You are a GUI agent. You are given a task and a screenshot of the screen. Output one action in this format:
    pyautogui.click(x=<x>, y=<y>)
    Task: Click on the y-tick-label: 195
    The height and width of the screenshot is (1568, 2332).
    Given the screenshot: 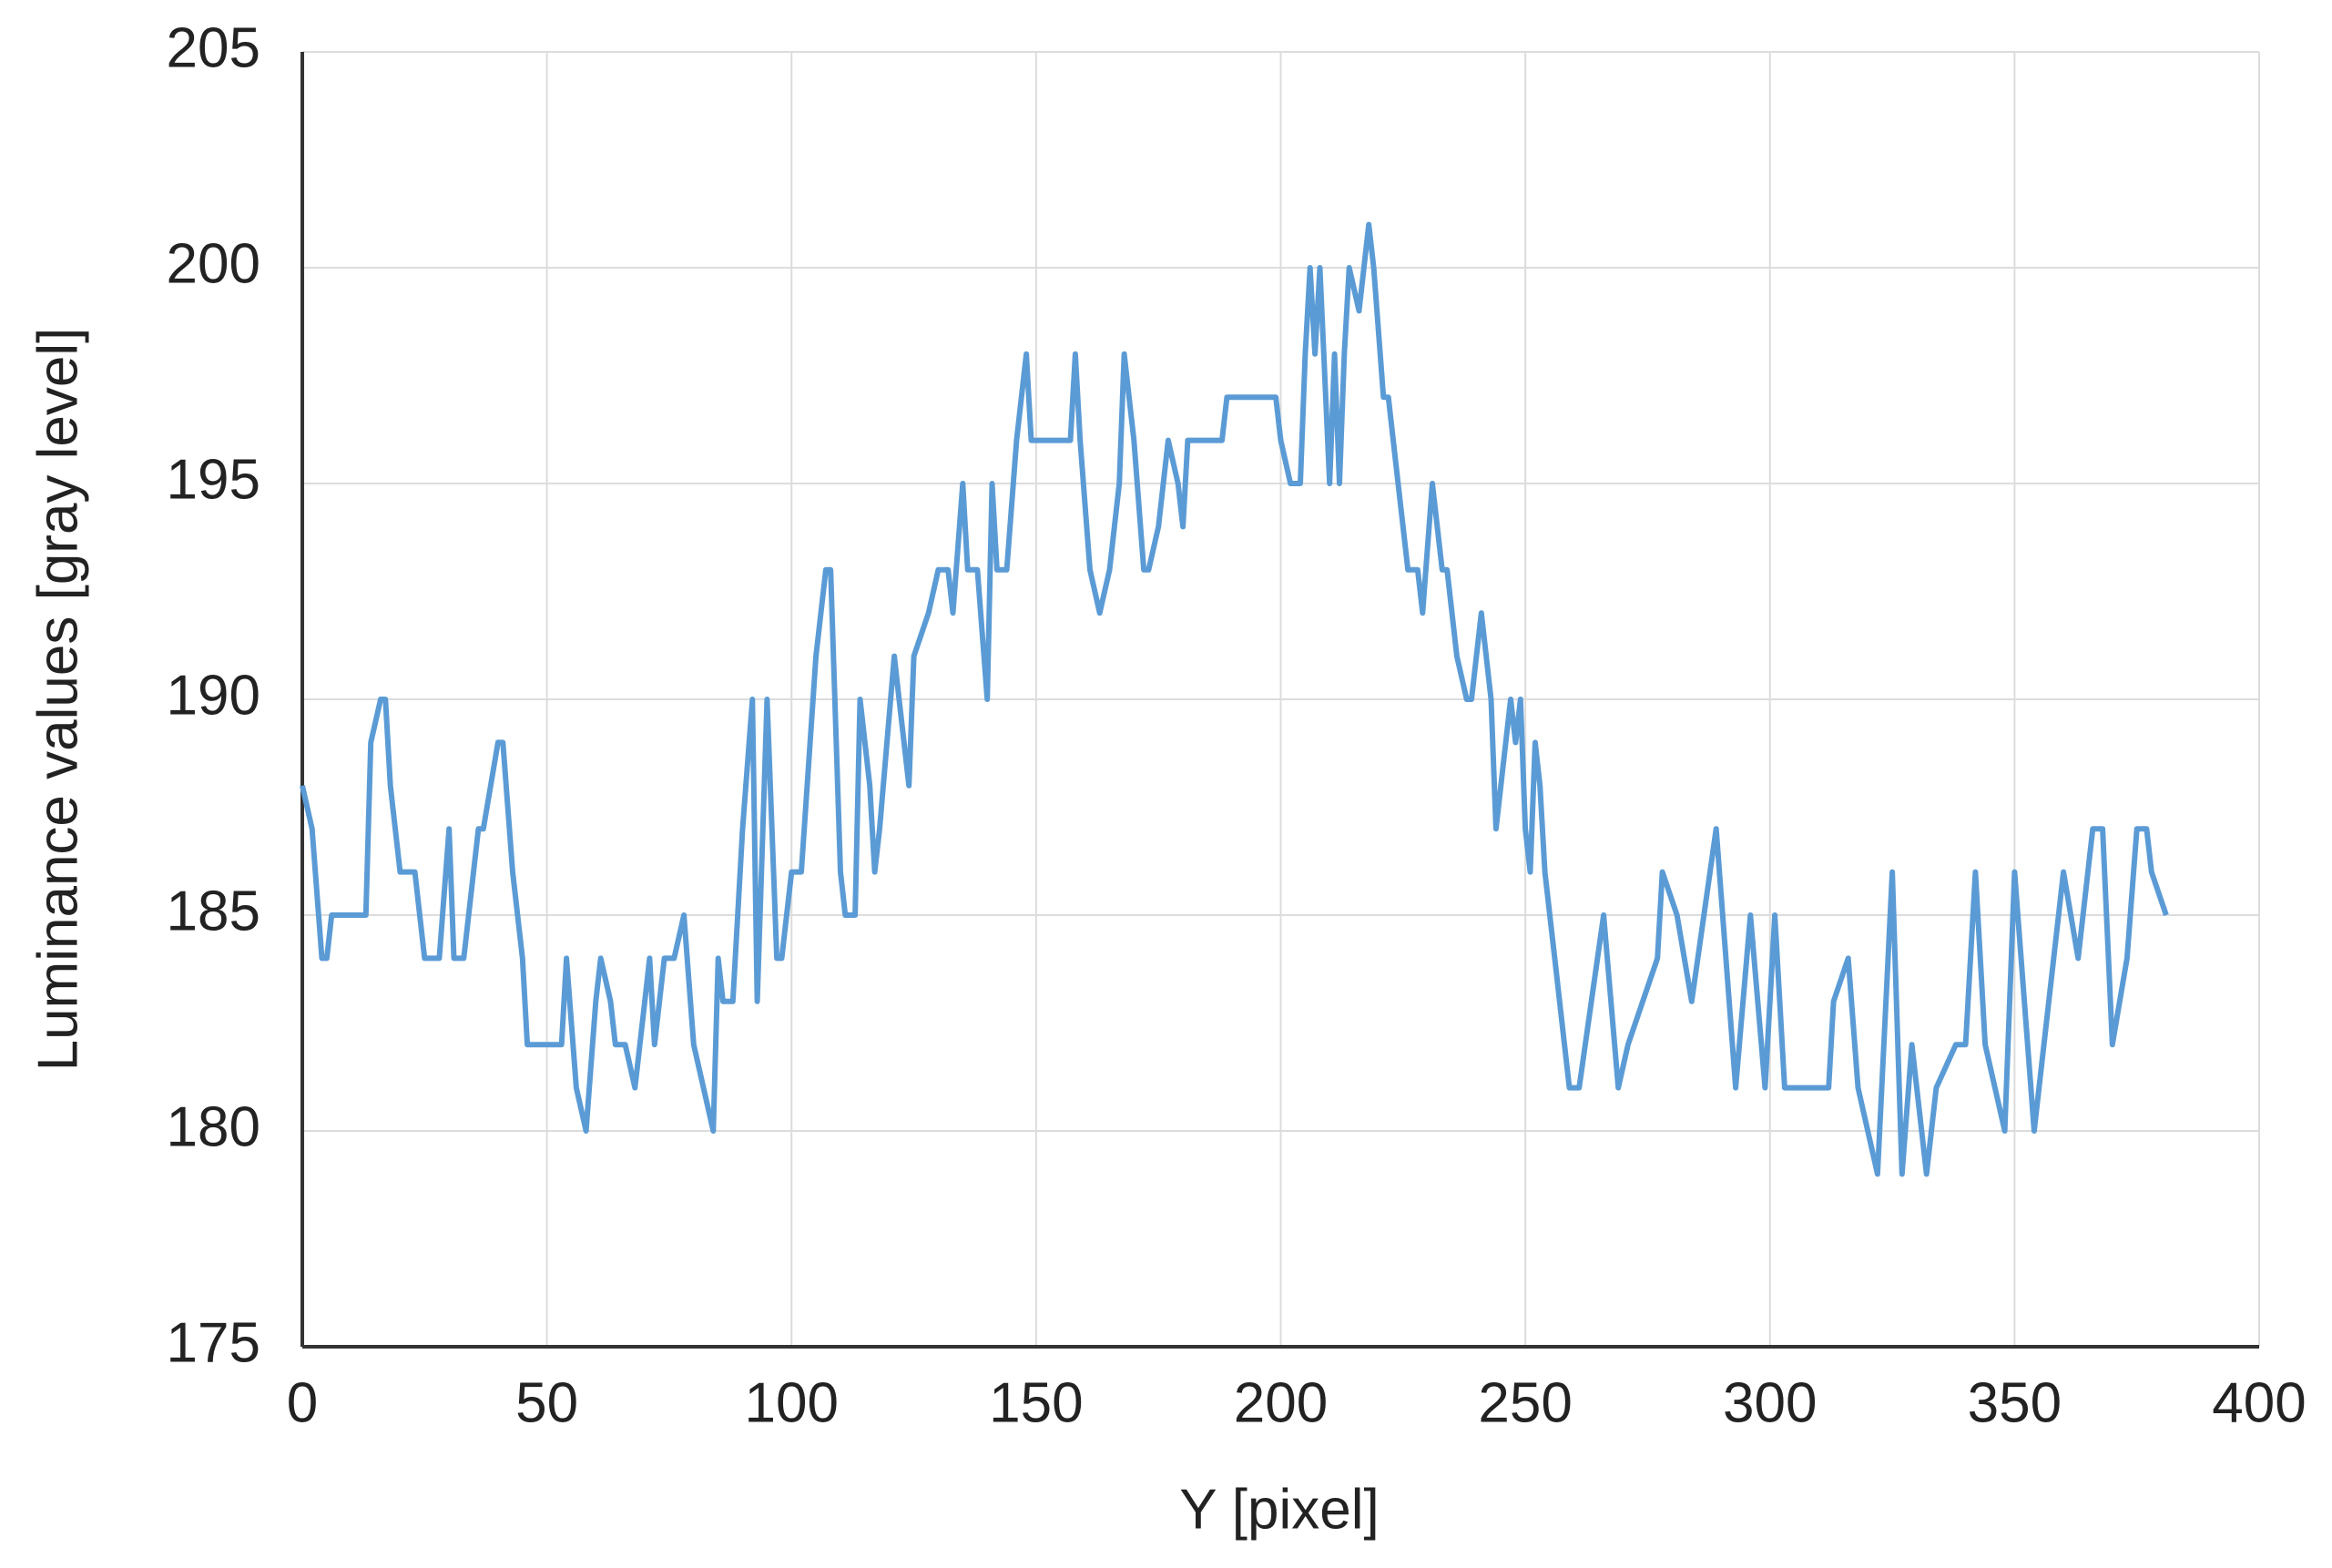 What is the action you would take?
    pyautogui.click(x=213, y=479)
    